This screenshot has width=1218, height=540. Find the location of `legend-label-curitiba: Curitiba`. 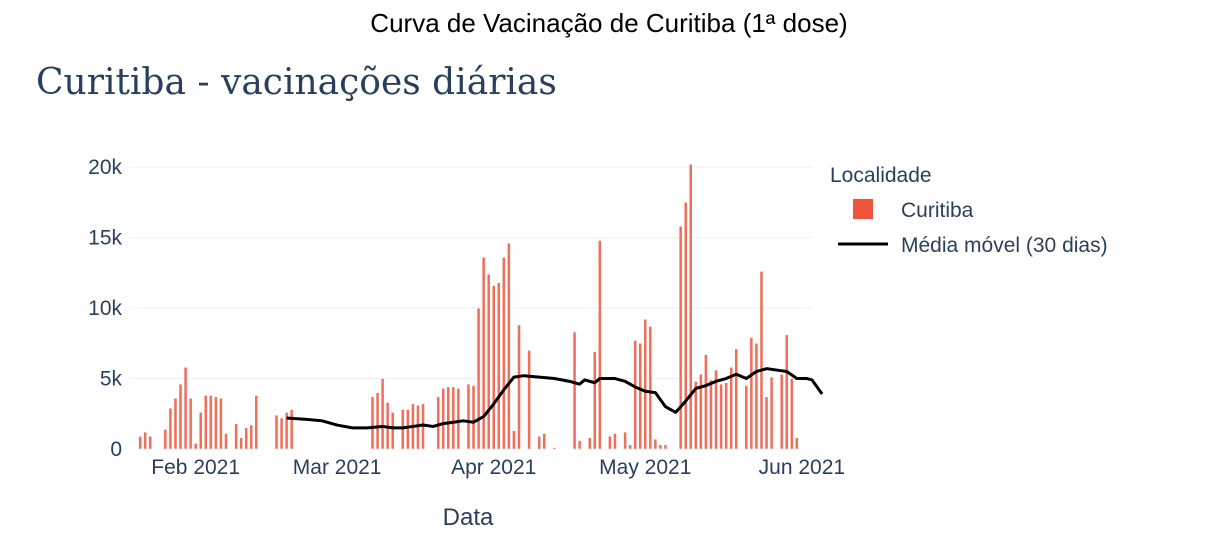

legend-label-curitiba: Curitiba is located at coordinates (937, 210).